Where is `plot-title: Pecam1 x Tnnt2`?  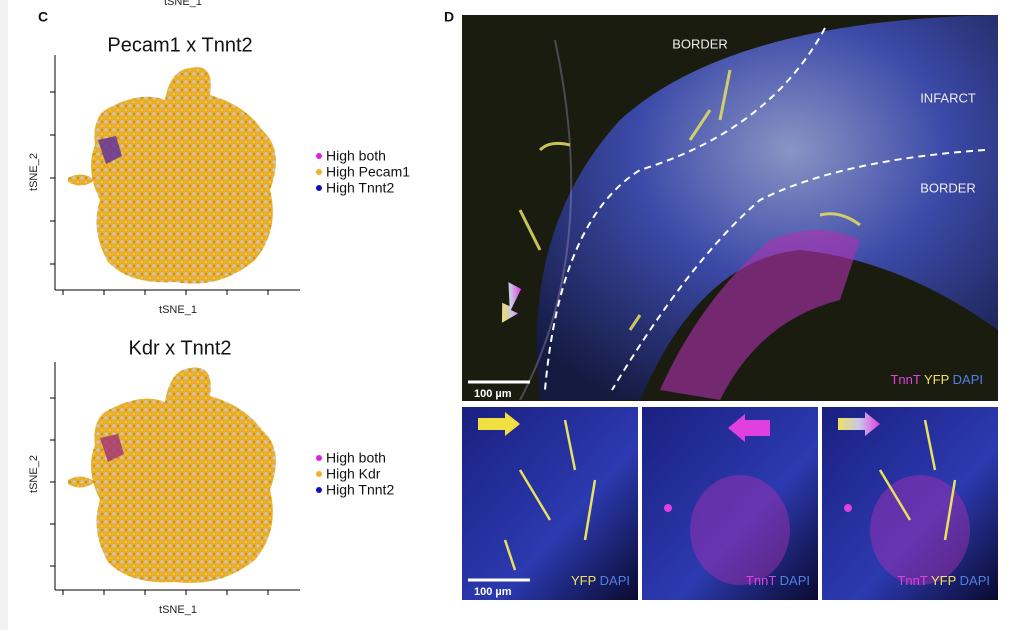 plot-title: Pecam1 x Tnnt2 is located at coordinates (179, 45).